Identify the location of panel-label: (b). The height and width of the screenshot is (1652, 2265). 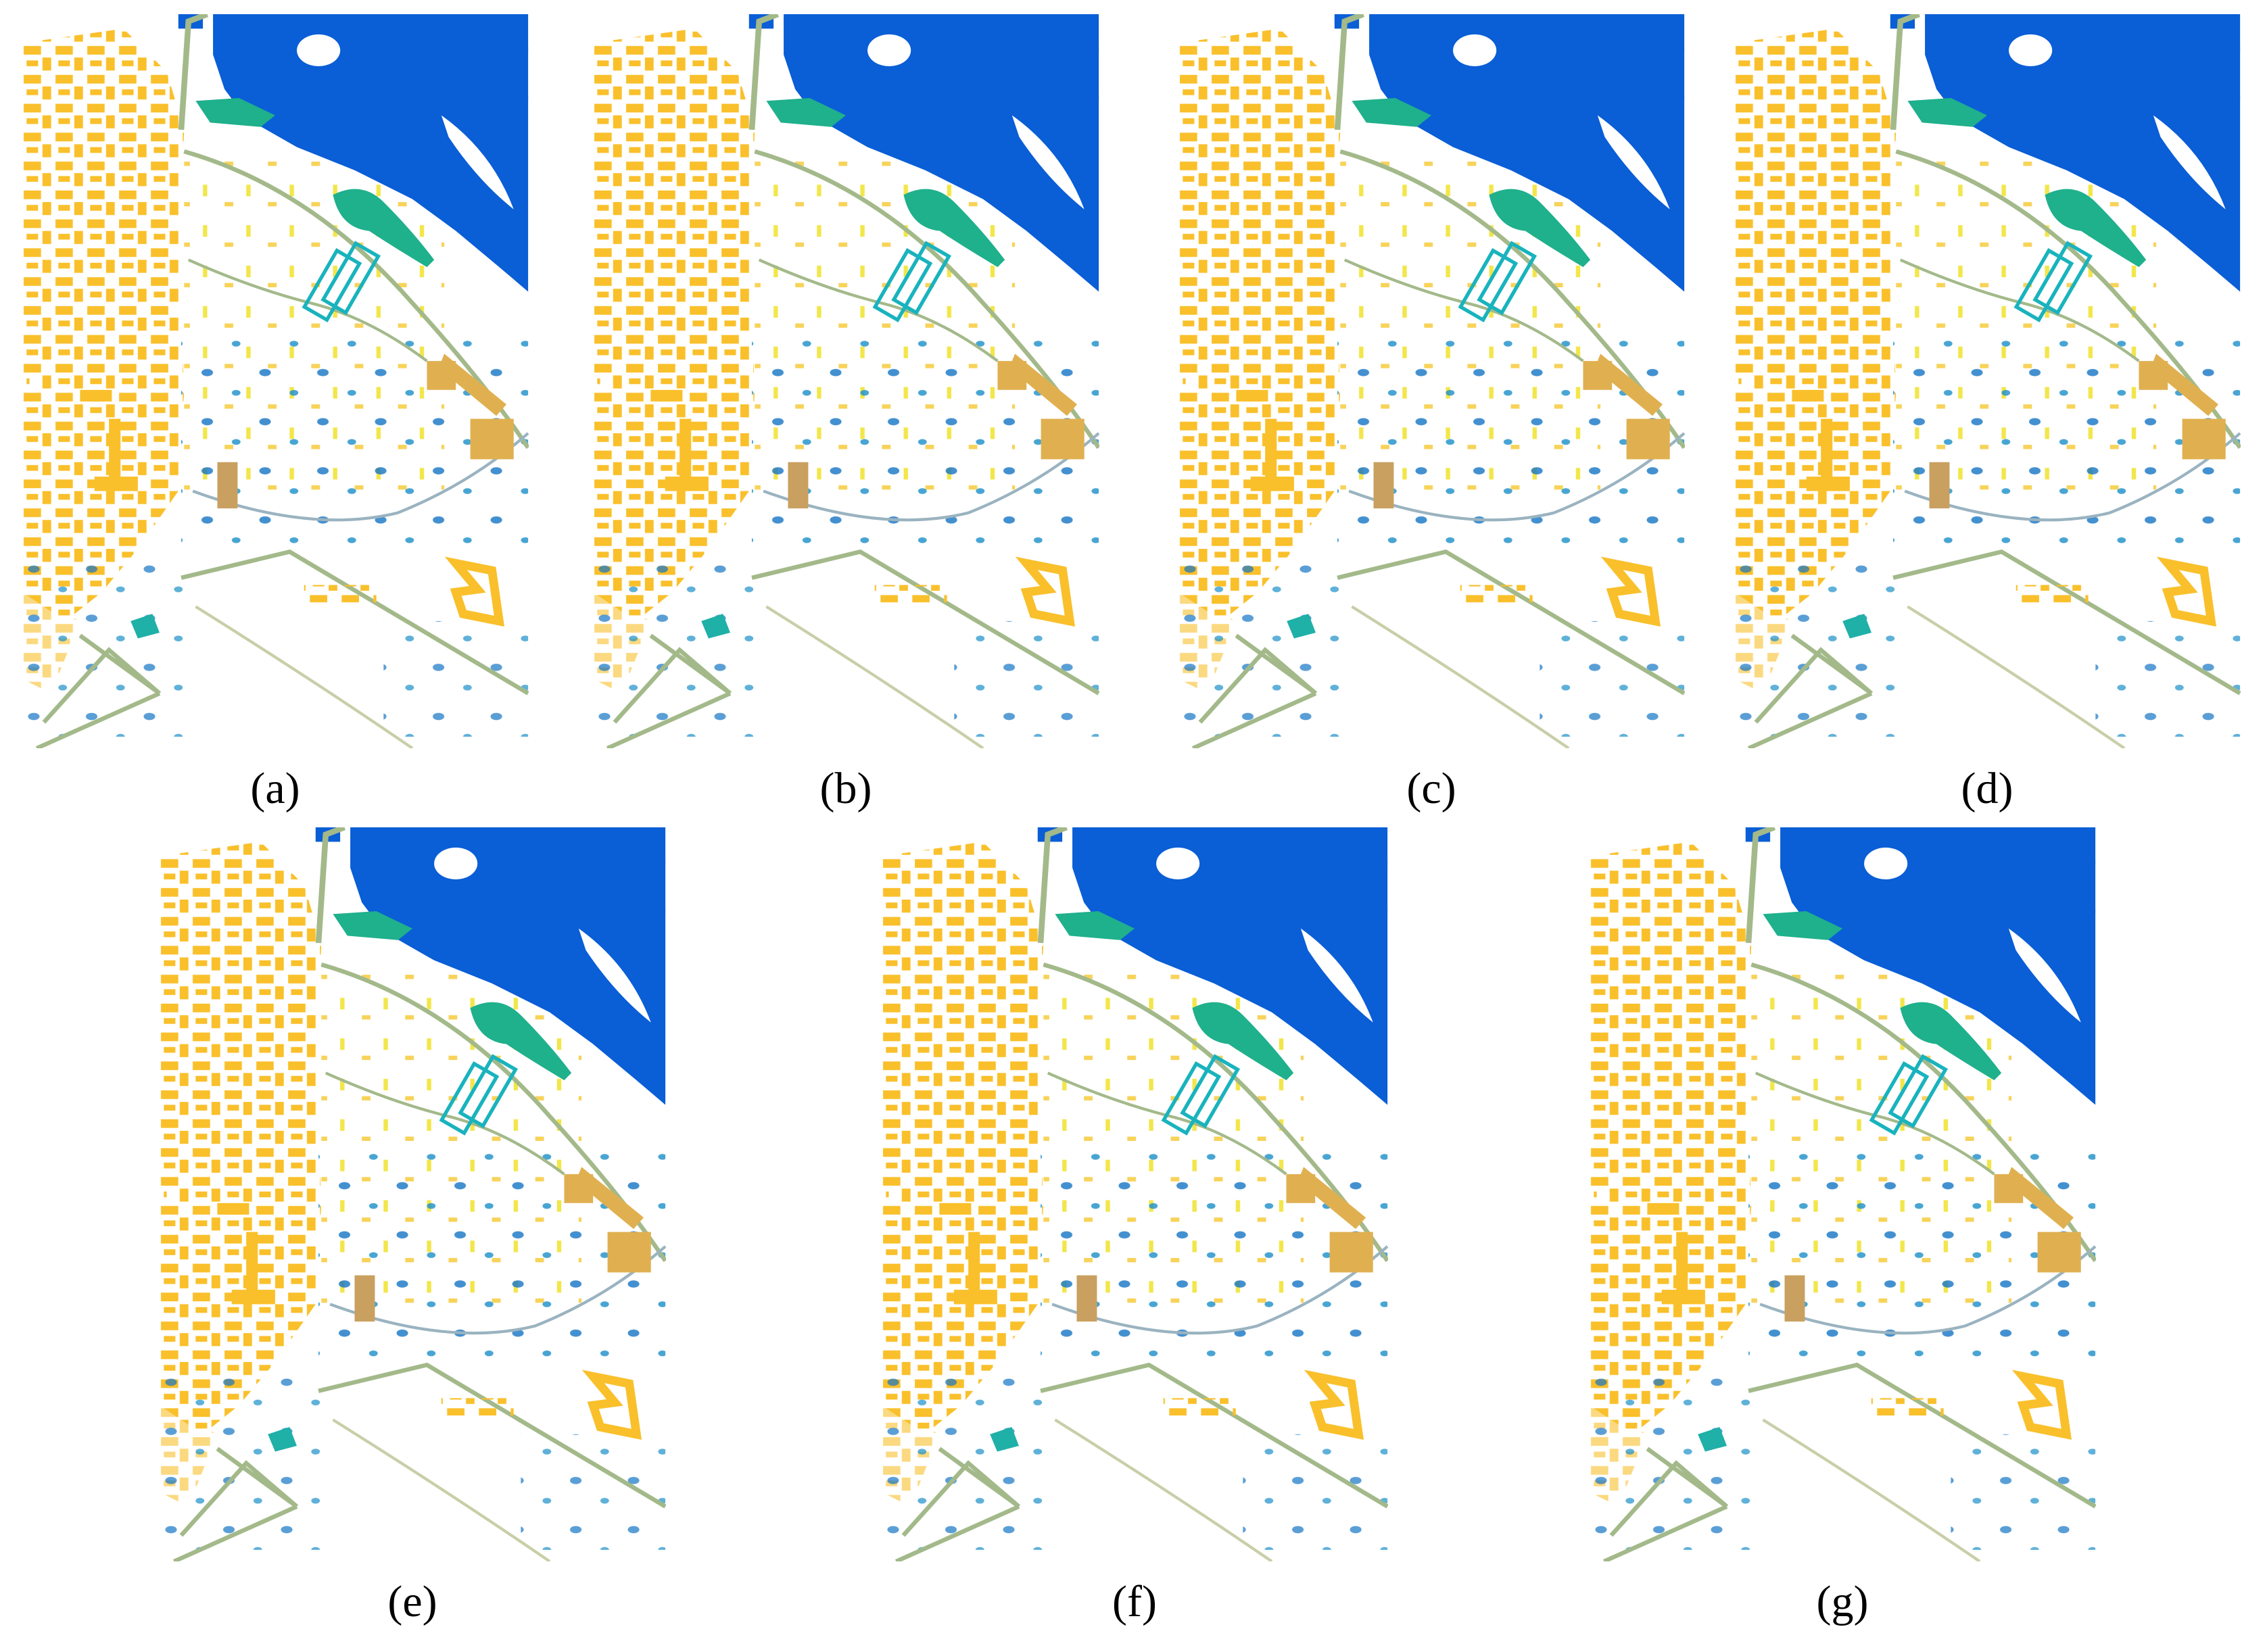
(846, 788).